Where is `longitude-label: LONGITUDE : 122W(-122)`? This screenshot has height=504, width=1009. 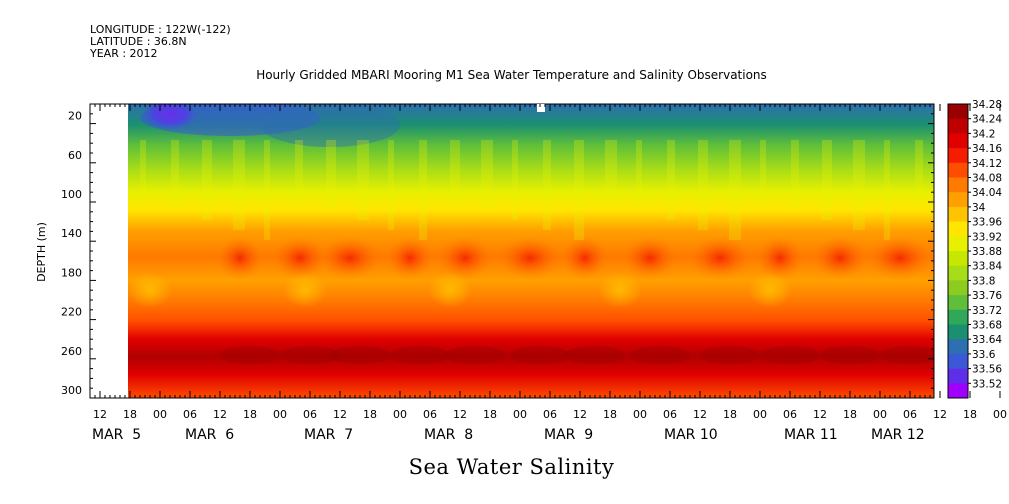
longitude-label: LONGITUDE : 122W(-122) is located at coordinates (160, 29).